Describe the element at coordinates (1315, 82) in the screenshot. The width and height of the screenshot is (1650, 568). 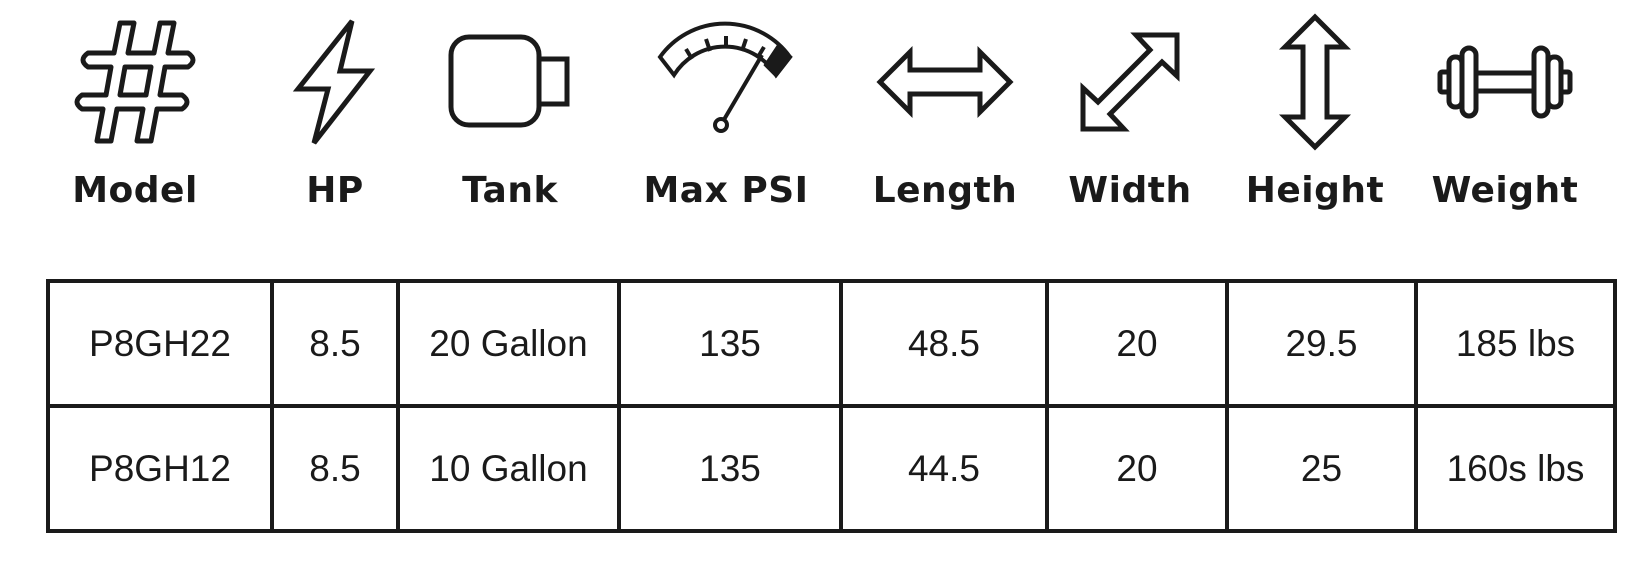
I see `vertical-arrow-icon` at that location.